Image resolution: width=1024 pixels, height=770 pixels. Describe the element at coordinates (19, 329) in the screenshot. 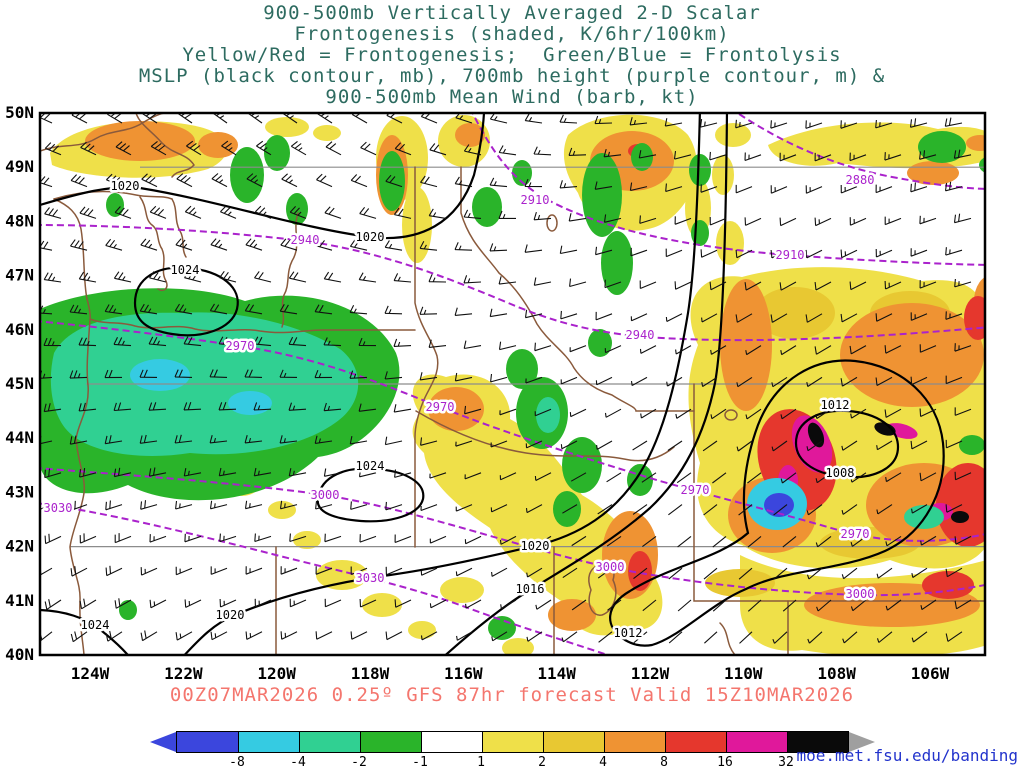

I see `svg-text: 46N` at that location.